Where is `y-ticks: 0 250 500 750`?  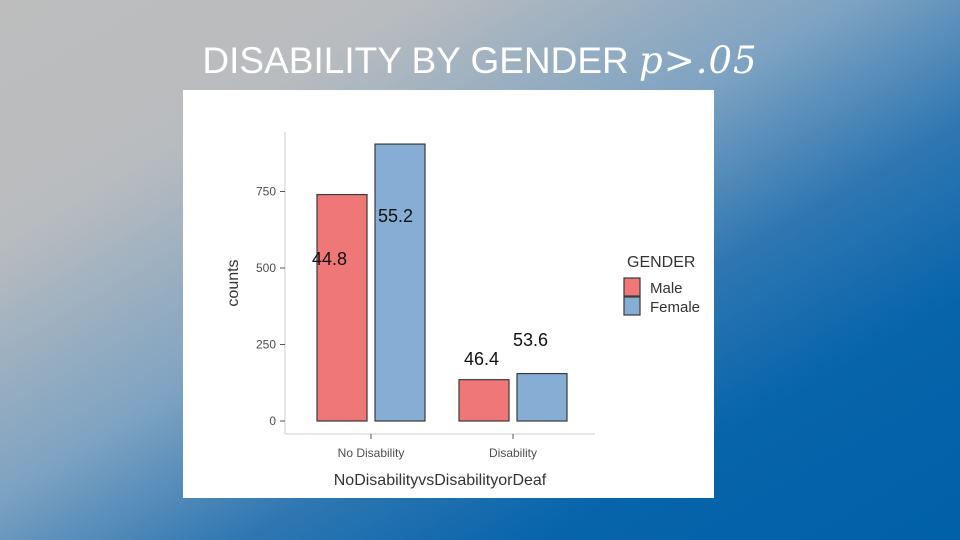 y-ticks: 0 250 500 750 is located at coordinates (270, 306).